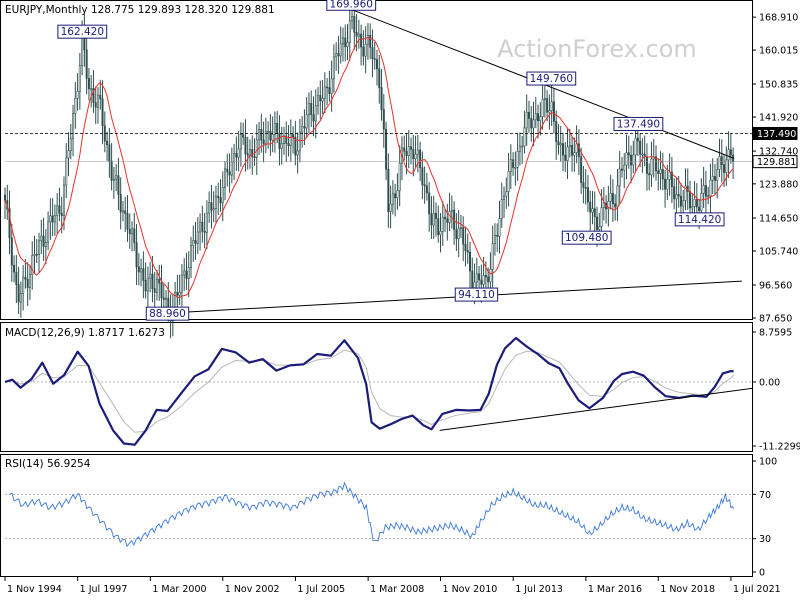 Image resolution: width=800 pixels, height=600 pixels. I want to click on price-label-text: 94.110, so click(476, 295).